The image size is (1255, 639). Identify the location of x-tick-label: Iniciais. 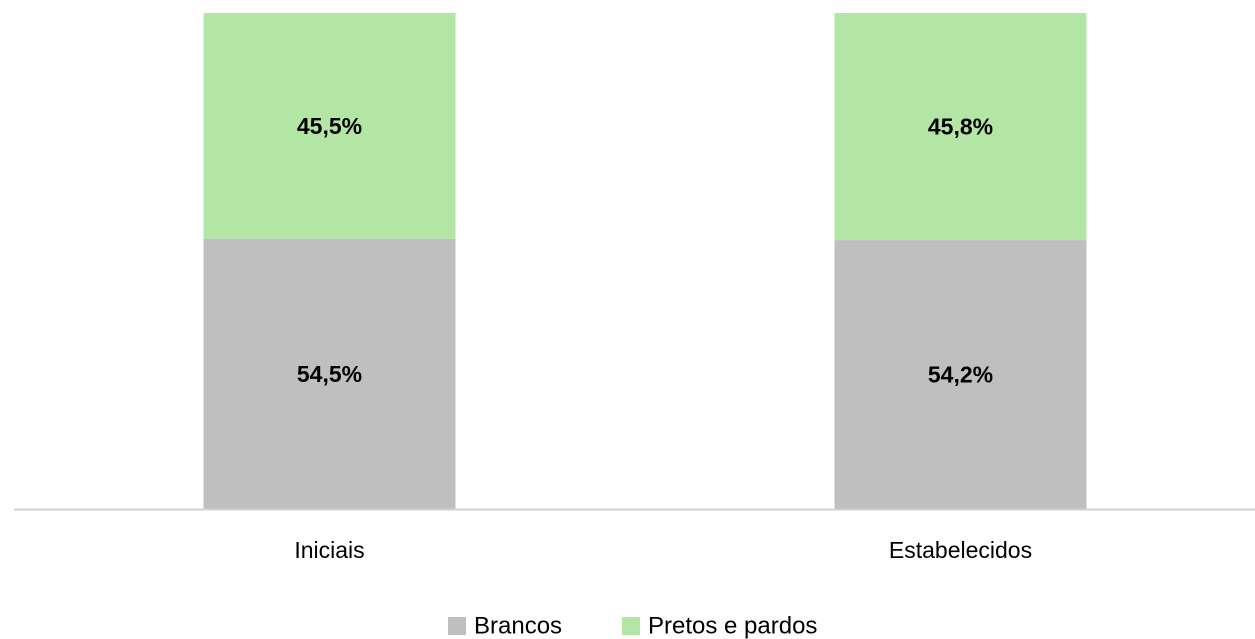
(329, 550).